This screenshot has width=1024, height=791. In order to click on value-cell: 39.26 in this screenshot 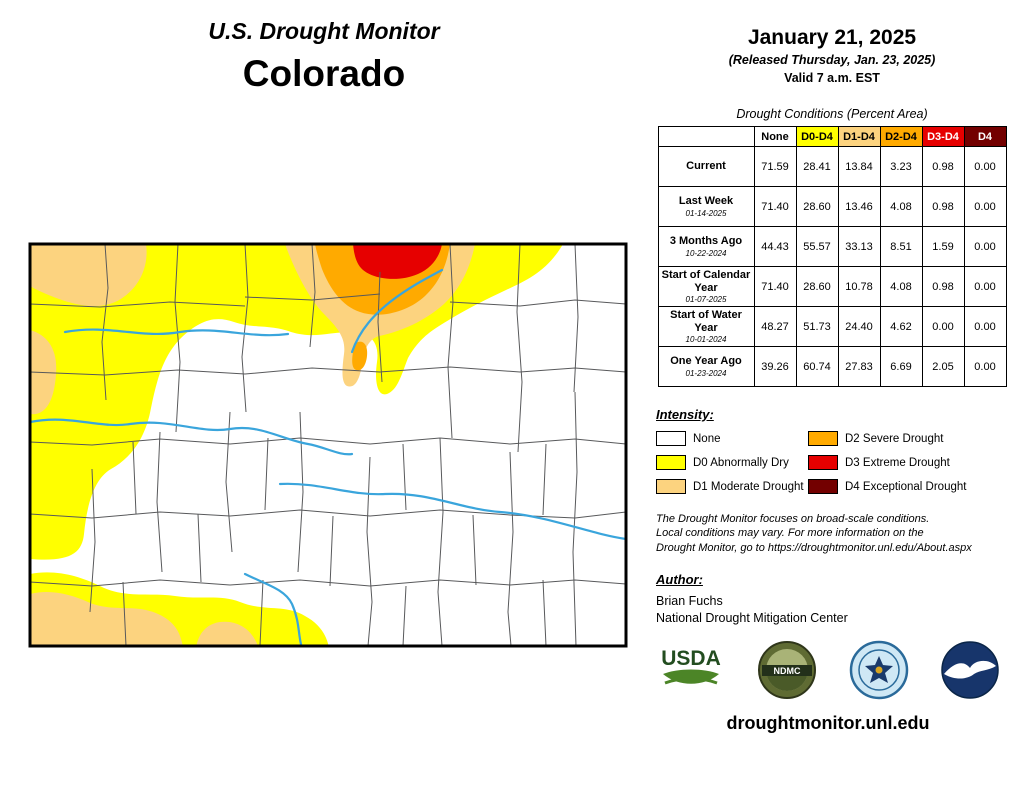, I will do `click(775, 366)`.